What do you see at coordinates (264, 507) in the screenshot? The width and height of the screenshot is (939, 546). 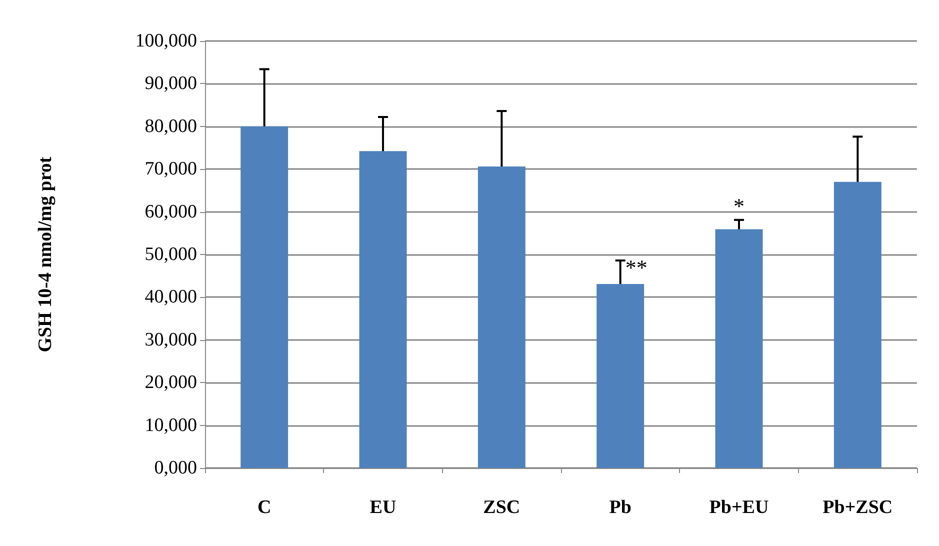 I see `x-tick-label: C` at bounding box center [264, 507].